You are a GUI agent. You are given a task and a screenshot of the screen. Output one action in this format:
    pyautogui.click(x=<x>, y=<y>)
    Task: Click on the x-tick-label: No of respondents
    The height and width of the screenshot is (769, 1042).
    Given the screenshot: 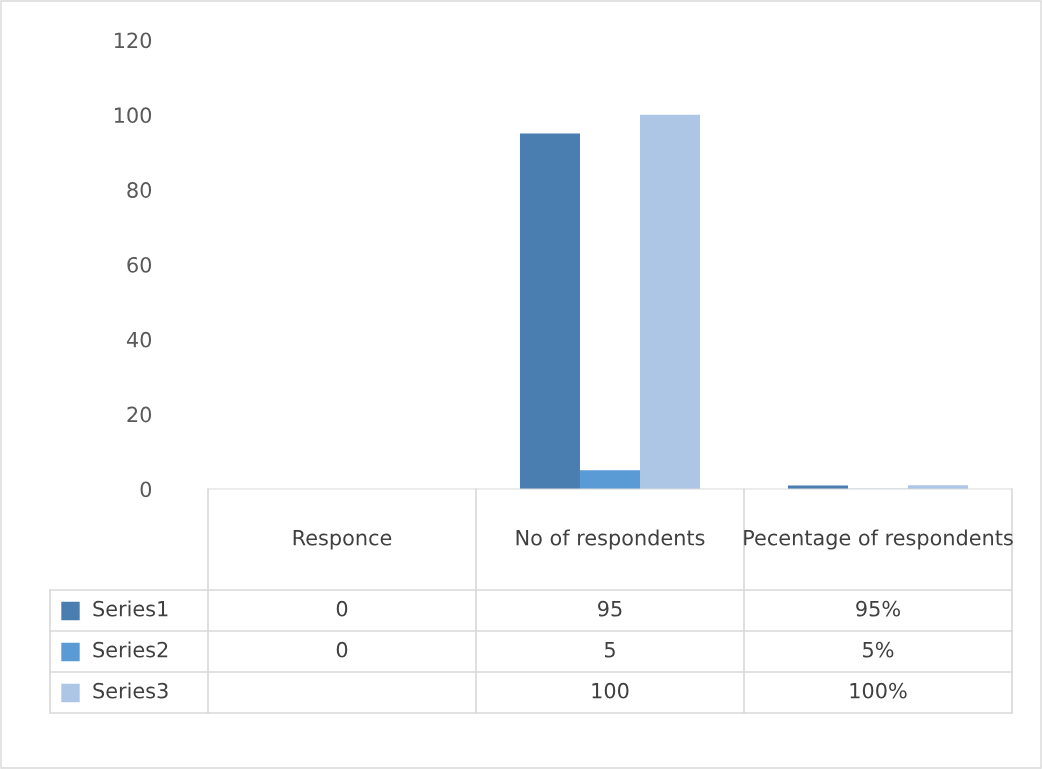 What is the action you would take?
    pyautogui.click(x=610, y=539)
    